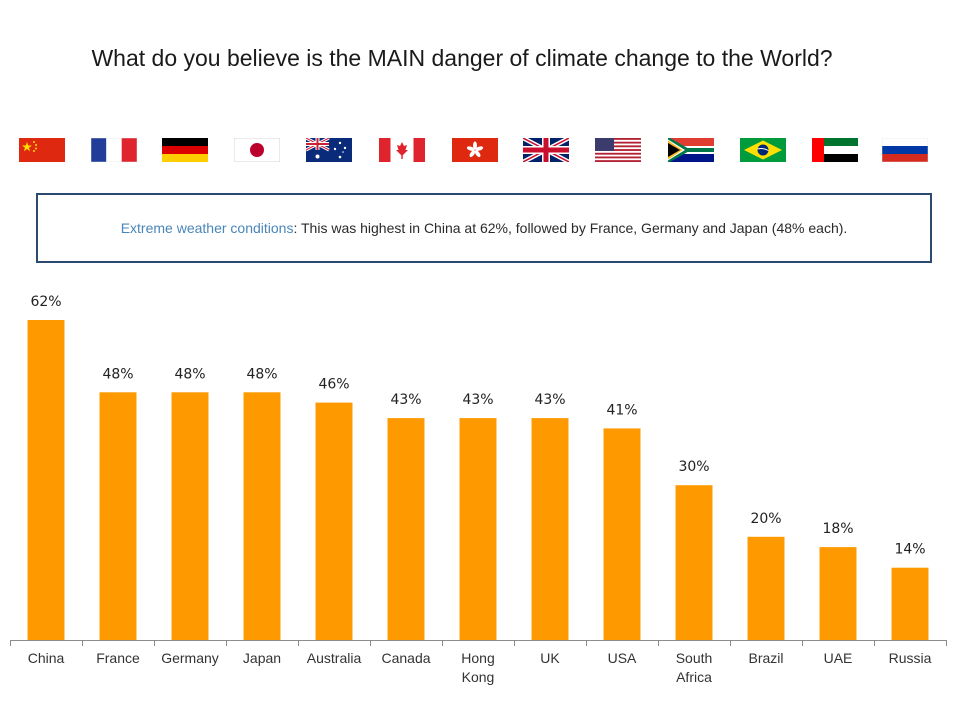 This screenshot has width=960, height=720. Describe the element at coordinates (118, 658) in the screenshot. I see `category-label: France` at that location.